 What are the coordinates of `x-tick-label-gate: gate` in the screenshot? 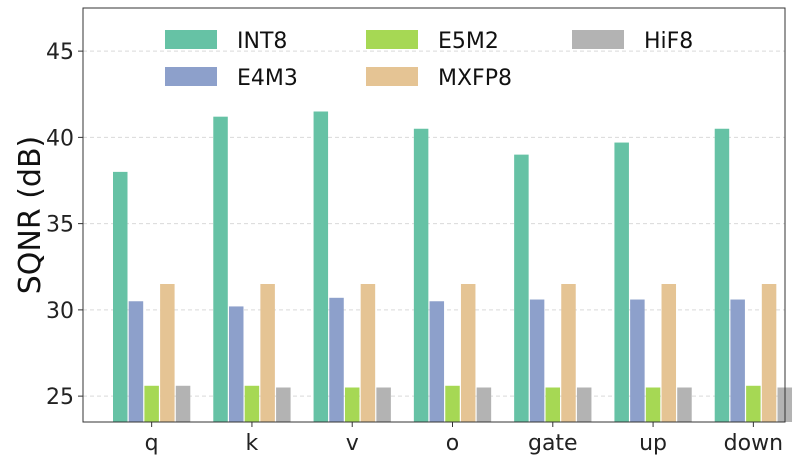 It's located at (553, 443).